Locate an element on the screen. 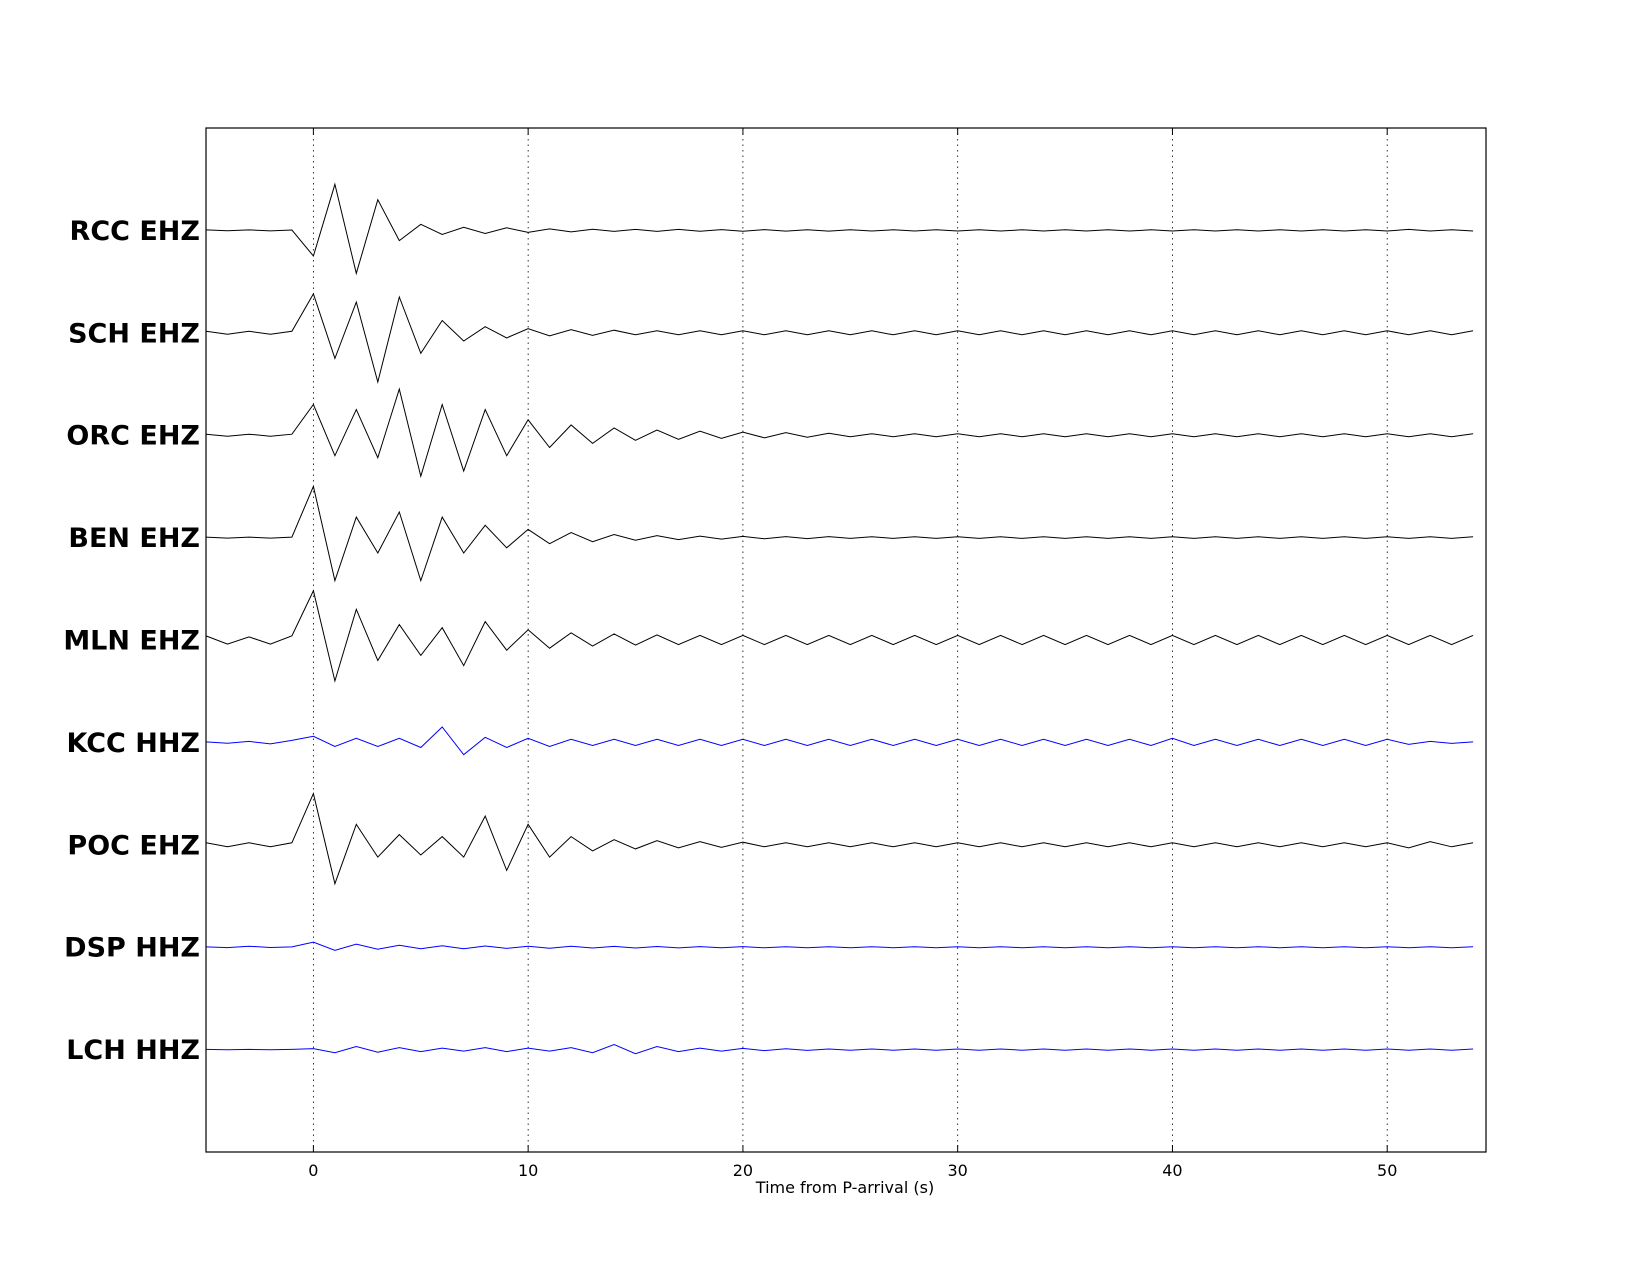  x-axis-label: Time from P-arrival (s) is located at coordinates (844, 1187).